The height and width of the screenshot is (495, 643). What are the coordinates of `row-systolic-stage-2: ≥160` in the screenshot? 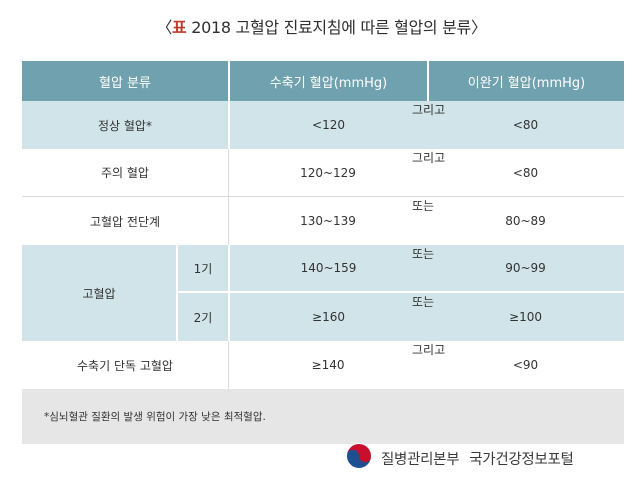 It's located at (327, 317).